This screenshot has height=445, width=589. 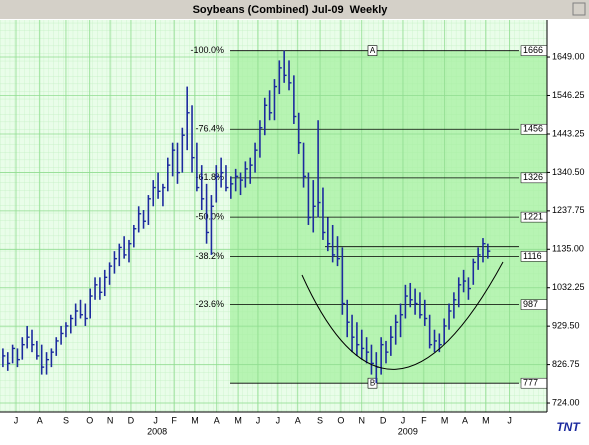 What do you see at coordinates (530, 304) in the screenshot?
I see `fib-value-label: 987` at bounding box center [530, 304].